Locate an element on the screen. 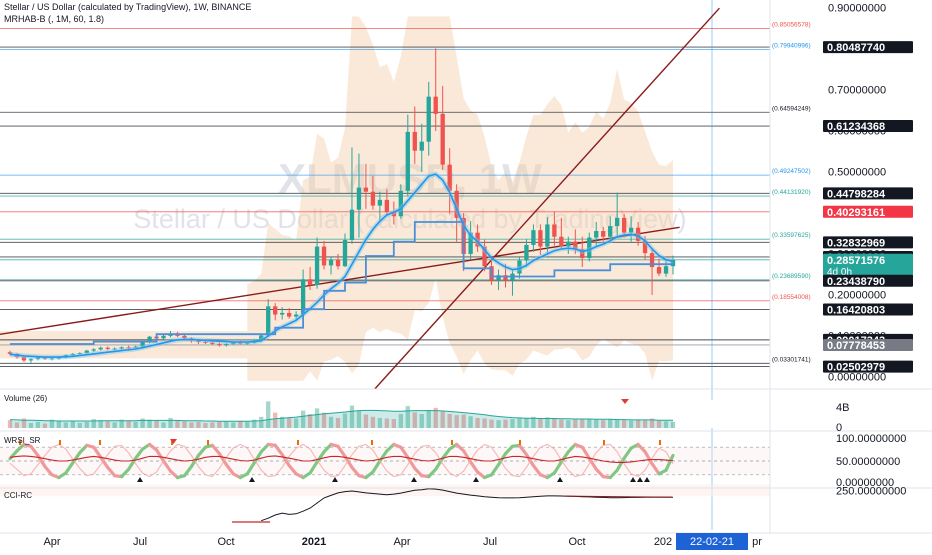  time-cursor-tag-bg is located at coordinates (712, 541).